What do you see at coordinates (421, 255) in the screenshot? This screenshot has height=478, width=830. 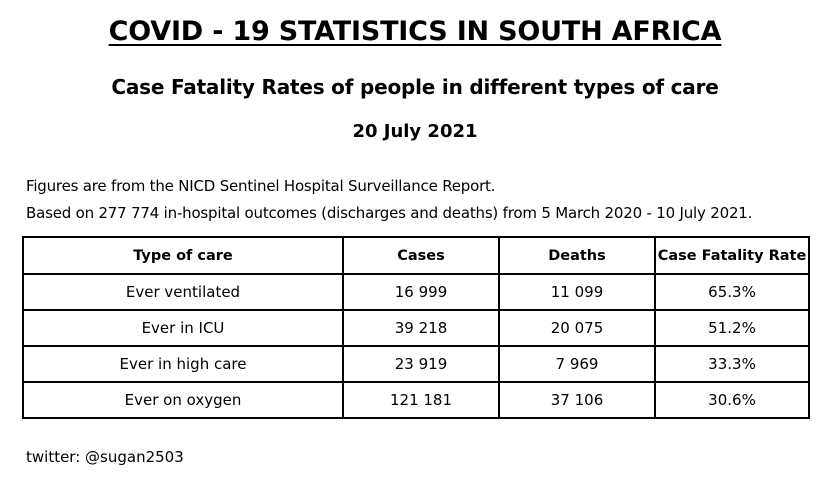 I see `header-cases: Cases` at bounding box center [421, 255].